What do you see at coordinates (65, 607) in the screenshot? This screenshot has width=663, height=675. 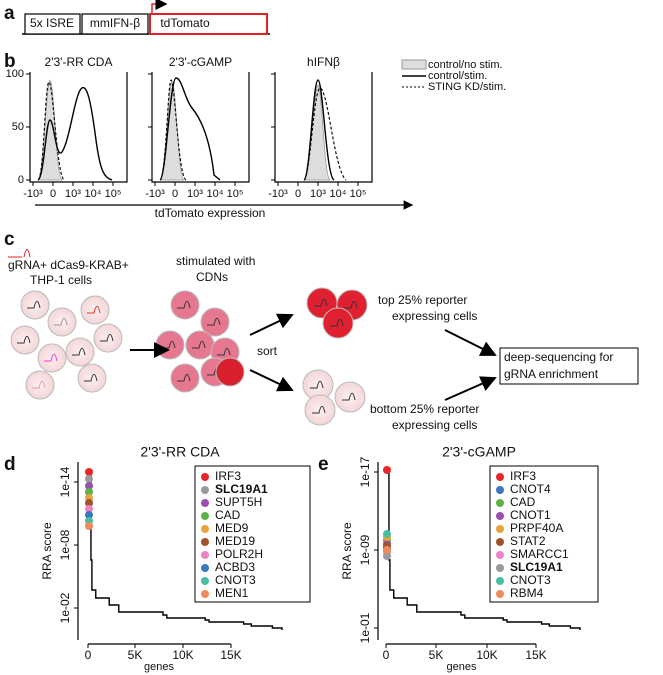 I see `y-tick-label: 1e-02` at bounding box center [65, 607].